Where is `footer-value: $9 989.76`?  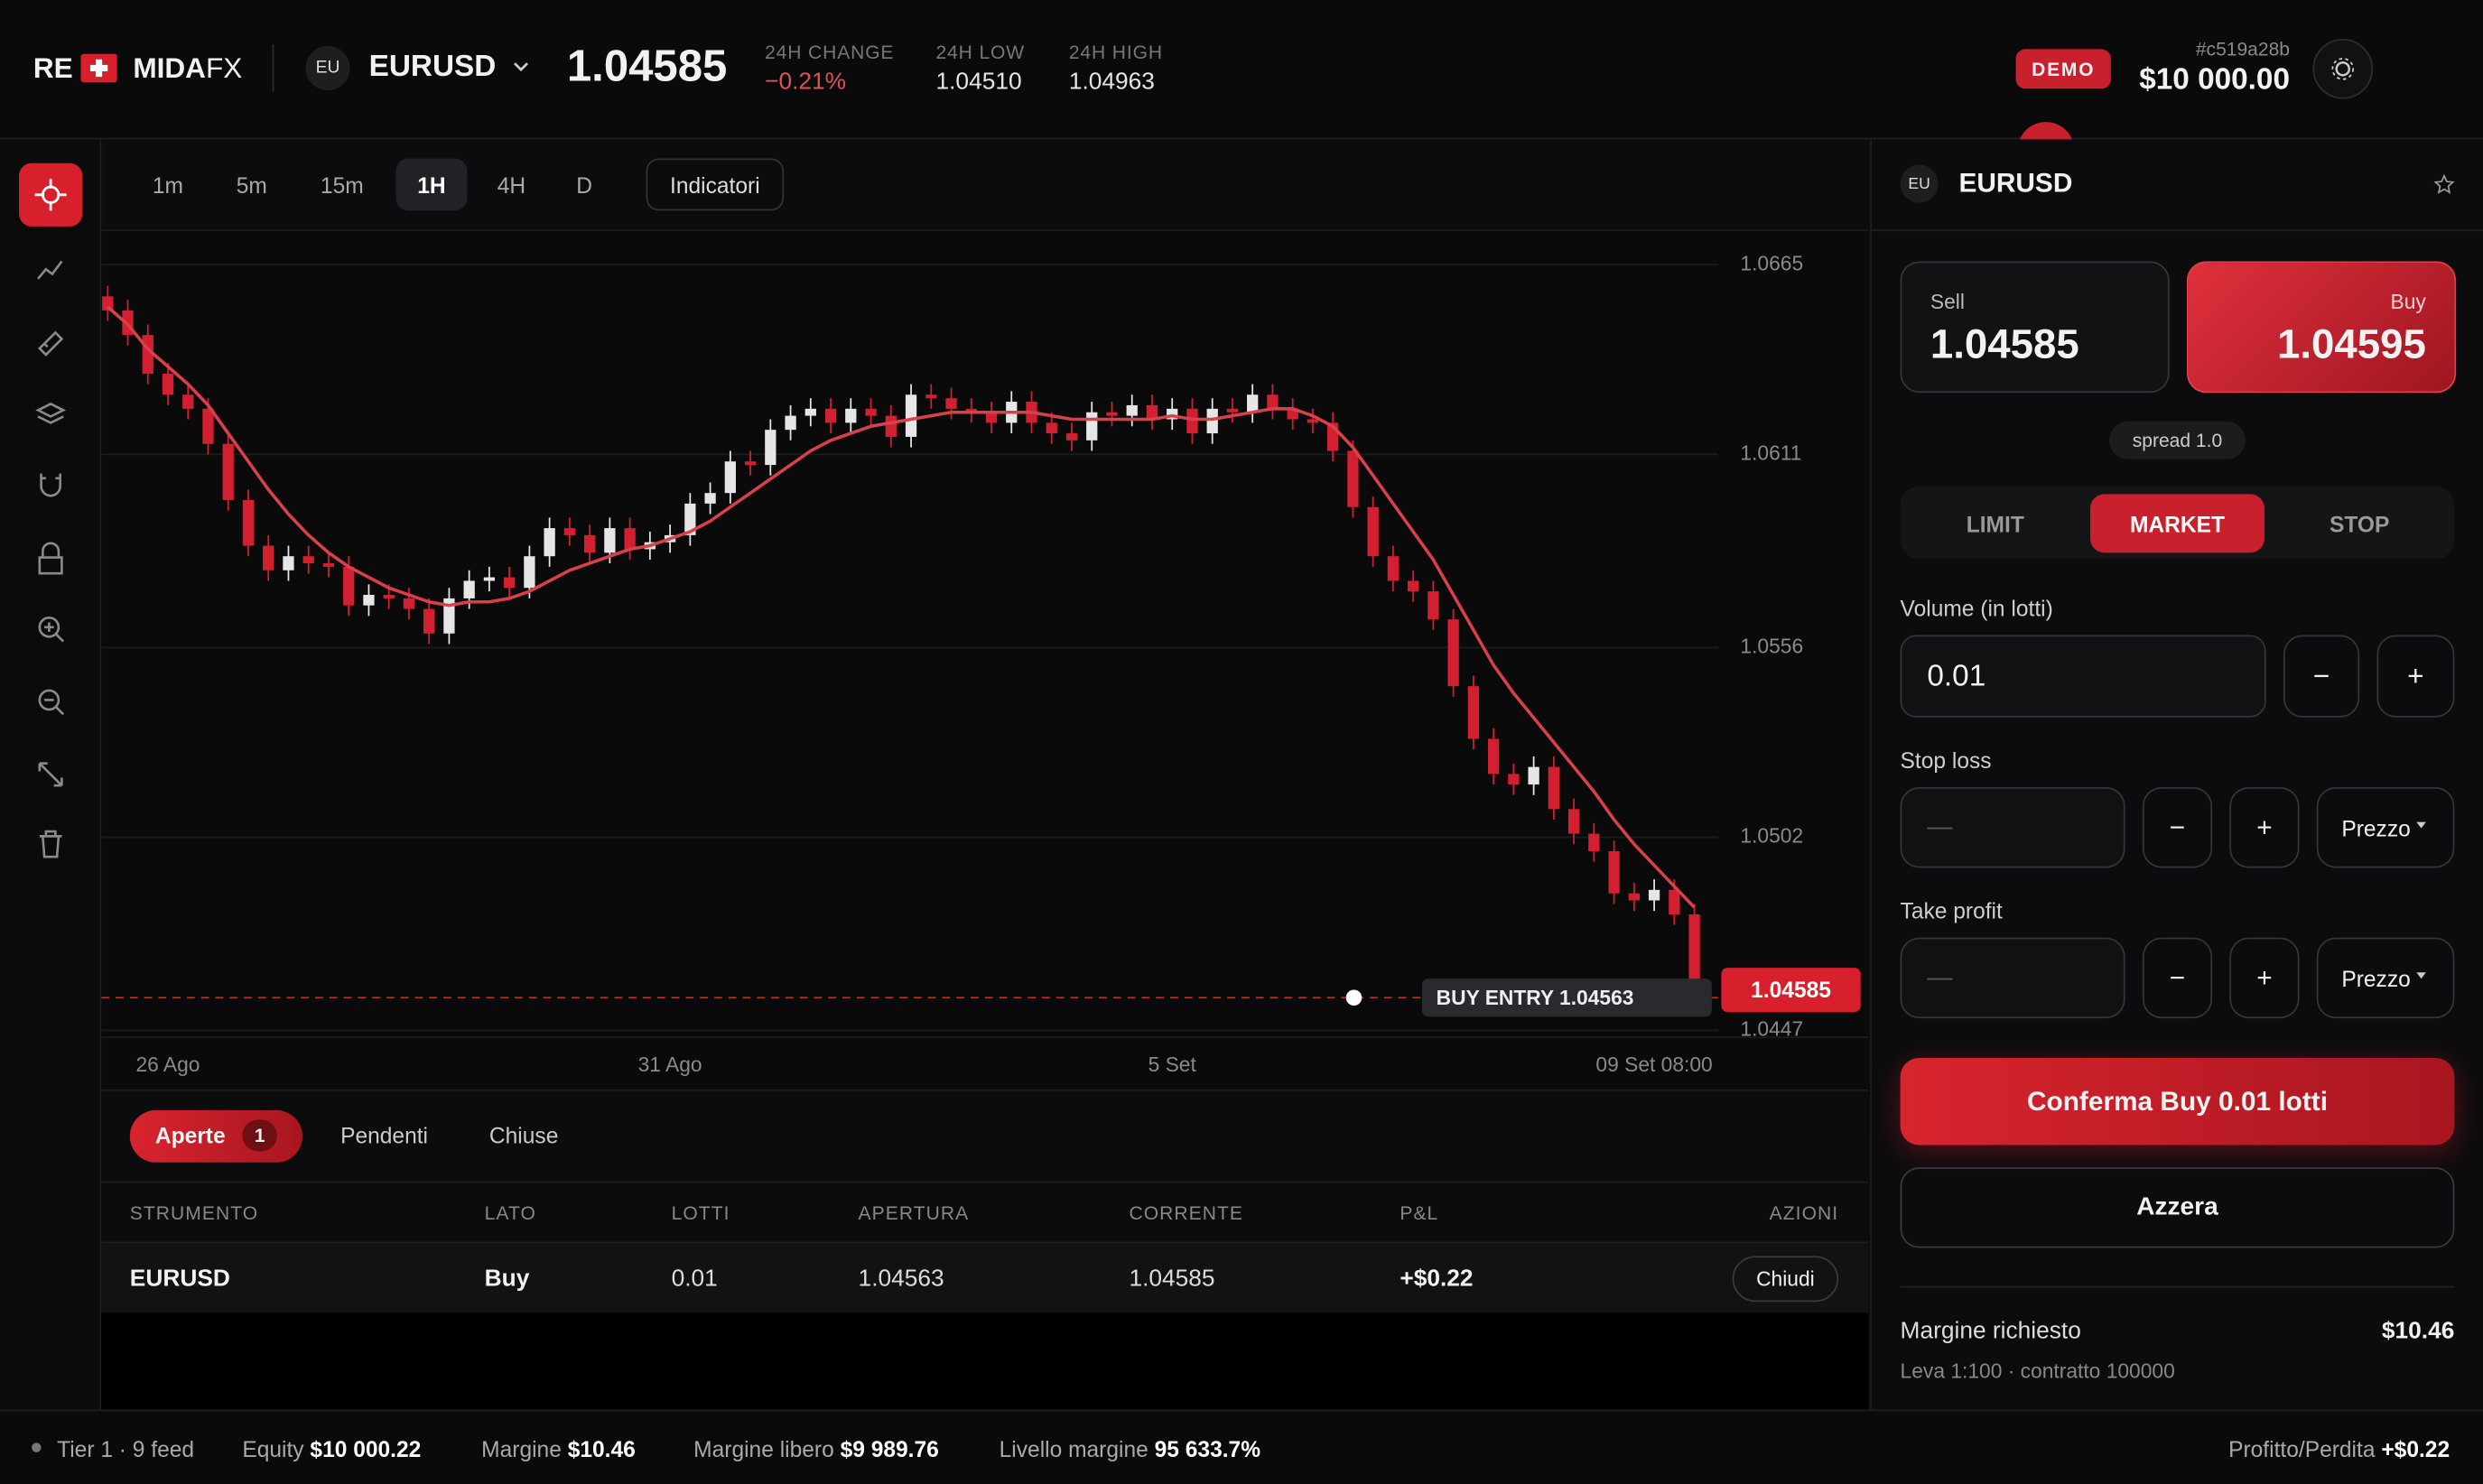
footer-value: $9 989.76 is located at coordinates (889, 1449).